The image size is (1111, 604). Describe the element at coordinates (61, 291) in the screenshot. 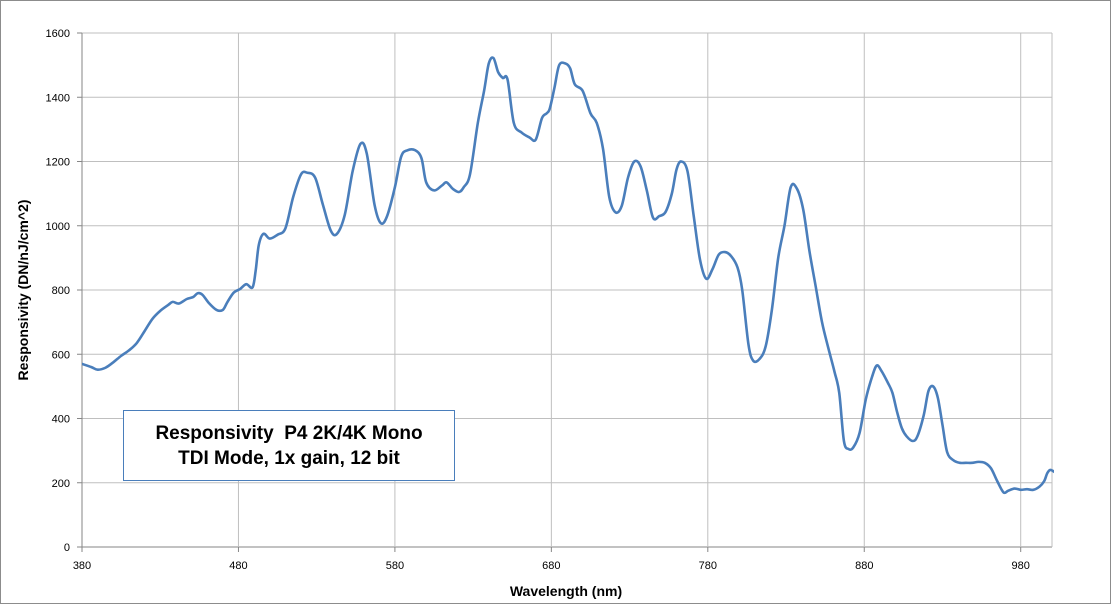

I see `y-tick-label: 800` at that location.